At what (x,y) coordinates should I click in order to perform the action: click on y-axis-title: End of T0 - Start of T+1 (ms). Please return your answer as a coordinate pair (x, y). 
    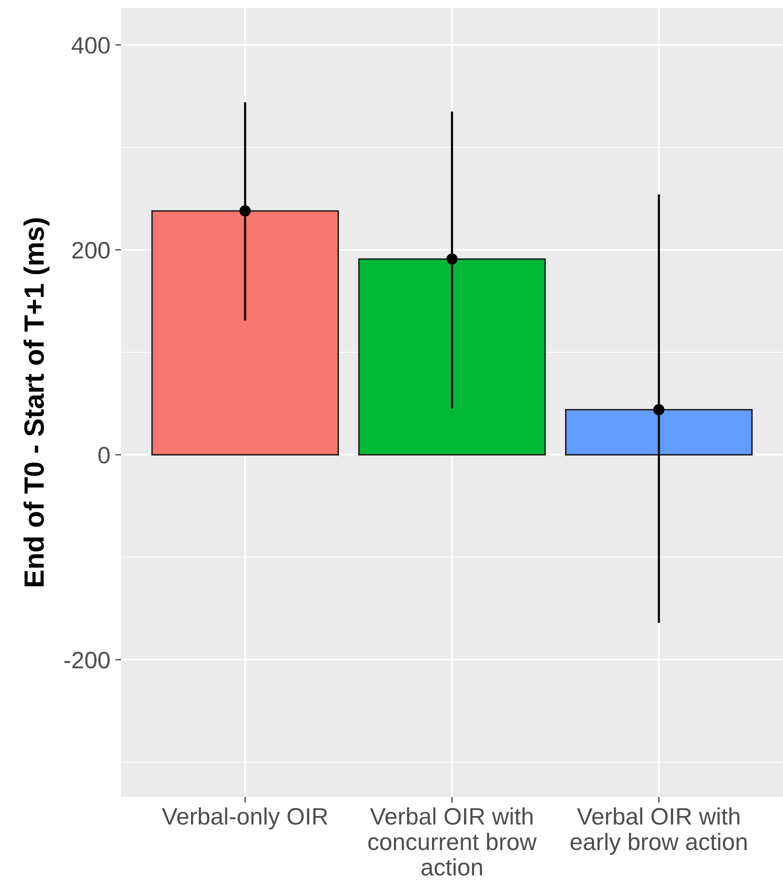
    Looking at the image, I should click on (37, 402).